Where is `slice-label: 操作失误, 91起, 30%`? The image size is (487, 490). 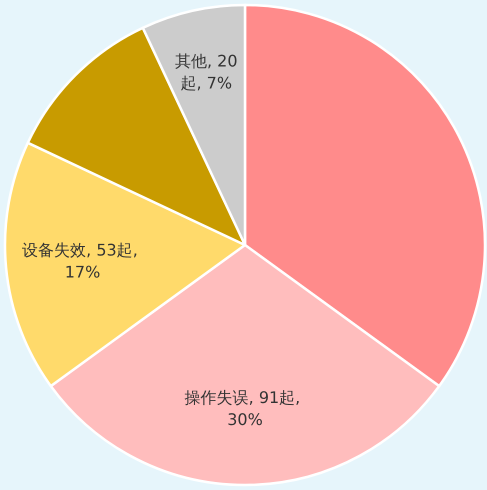 slice-label: 操作失误, 91起, 30% is located at coordinates (245, 409).